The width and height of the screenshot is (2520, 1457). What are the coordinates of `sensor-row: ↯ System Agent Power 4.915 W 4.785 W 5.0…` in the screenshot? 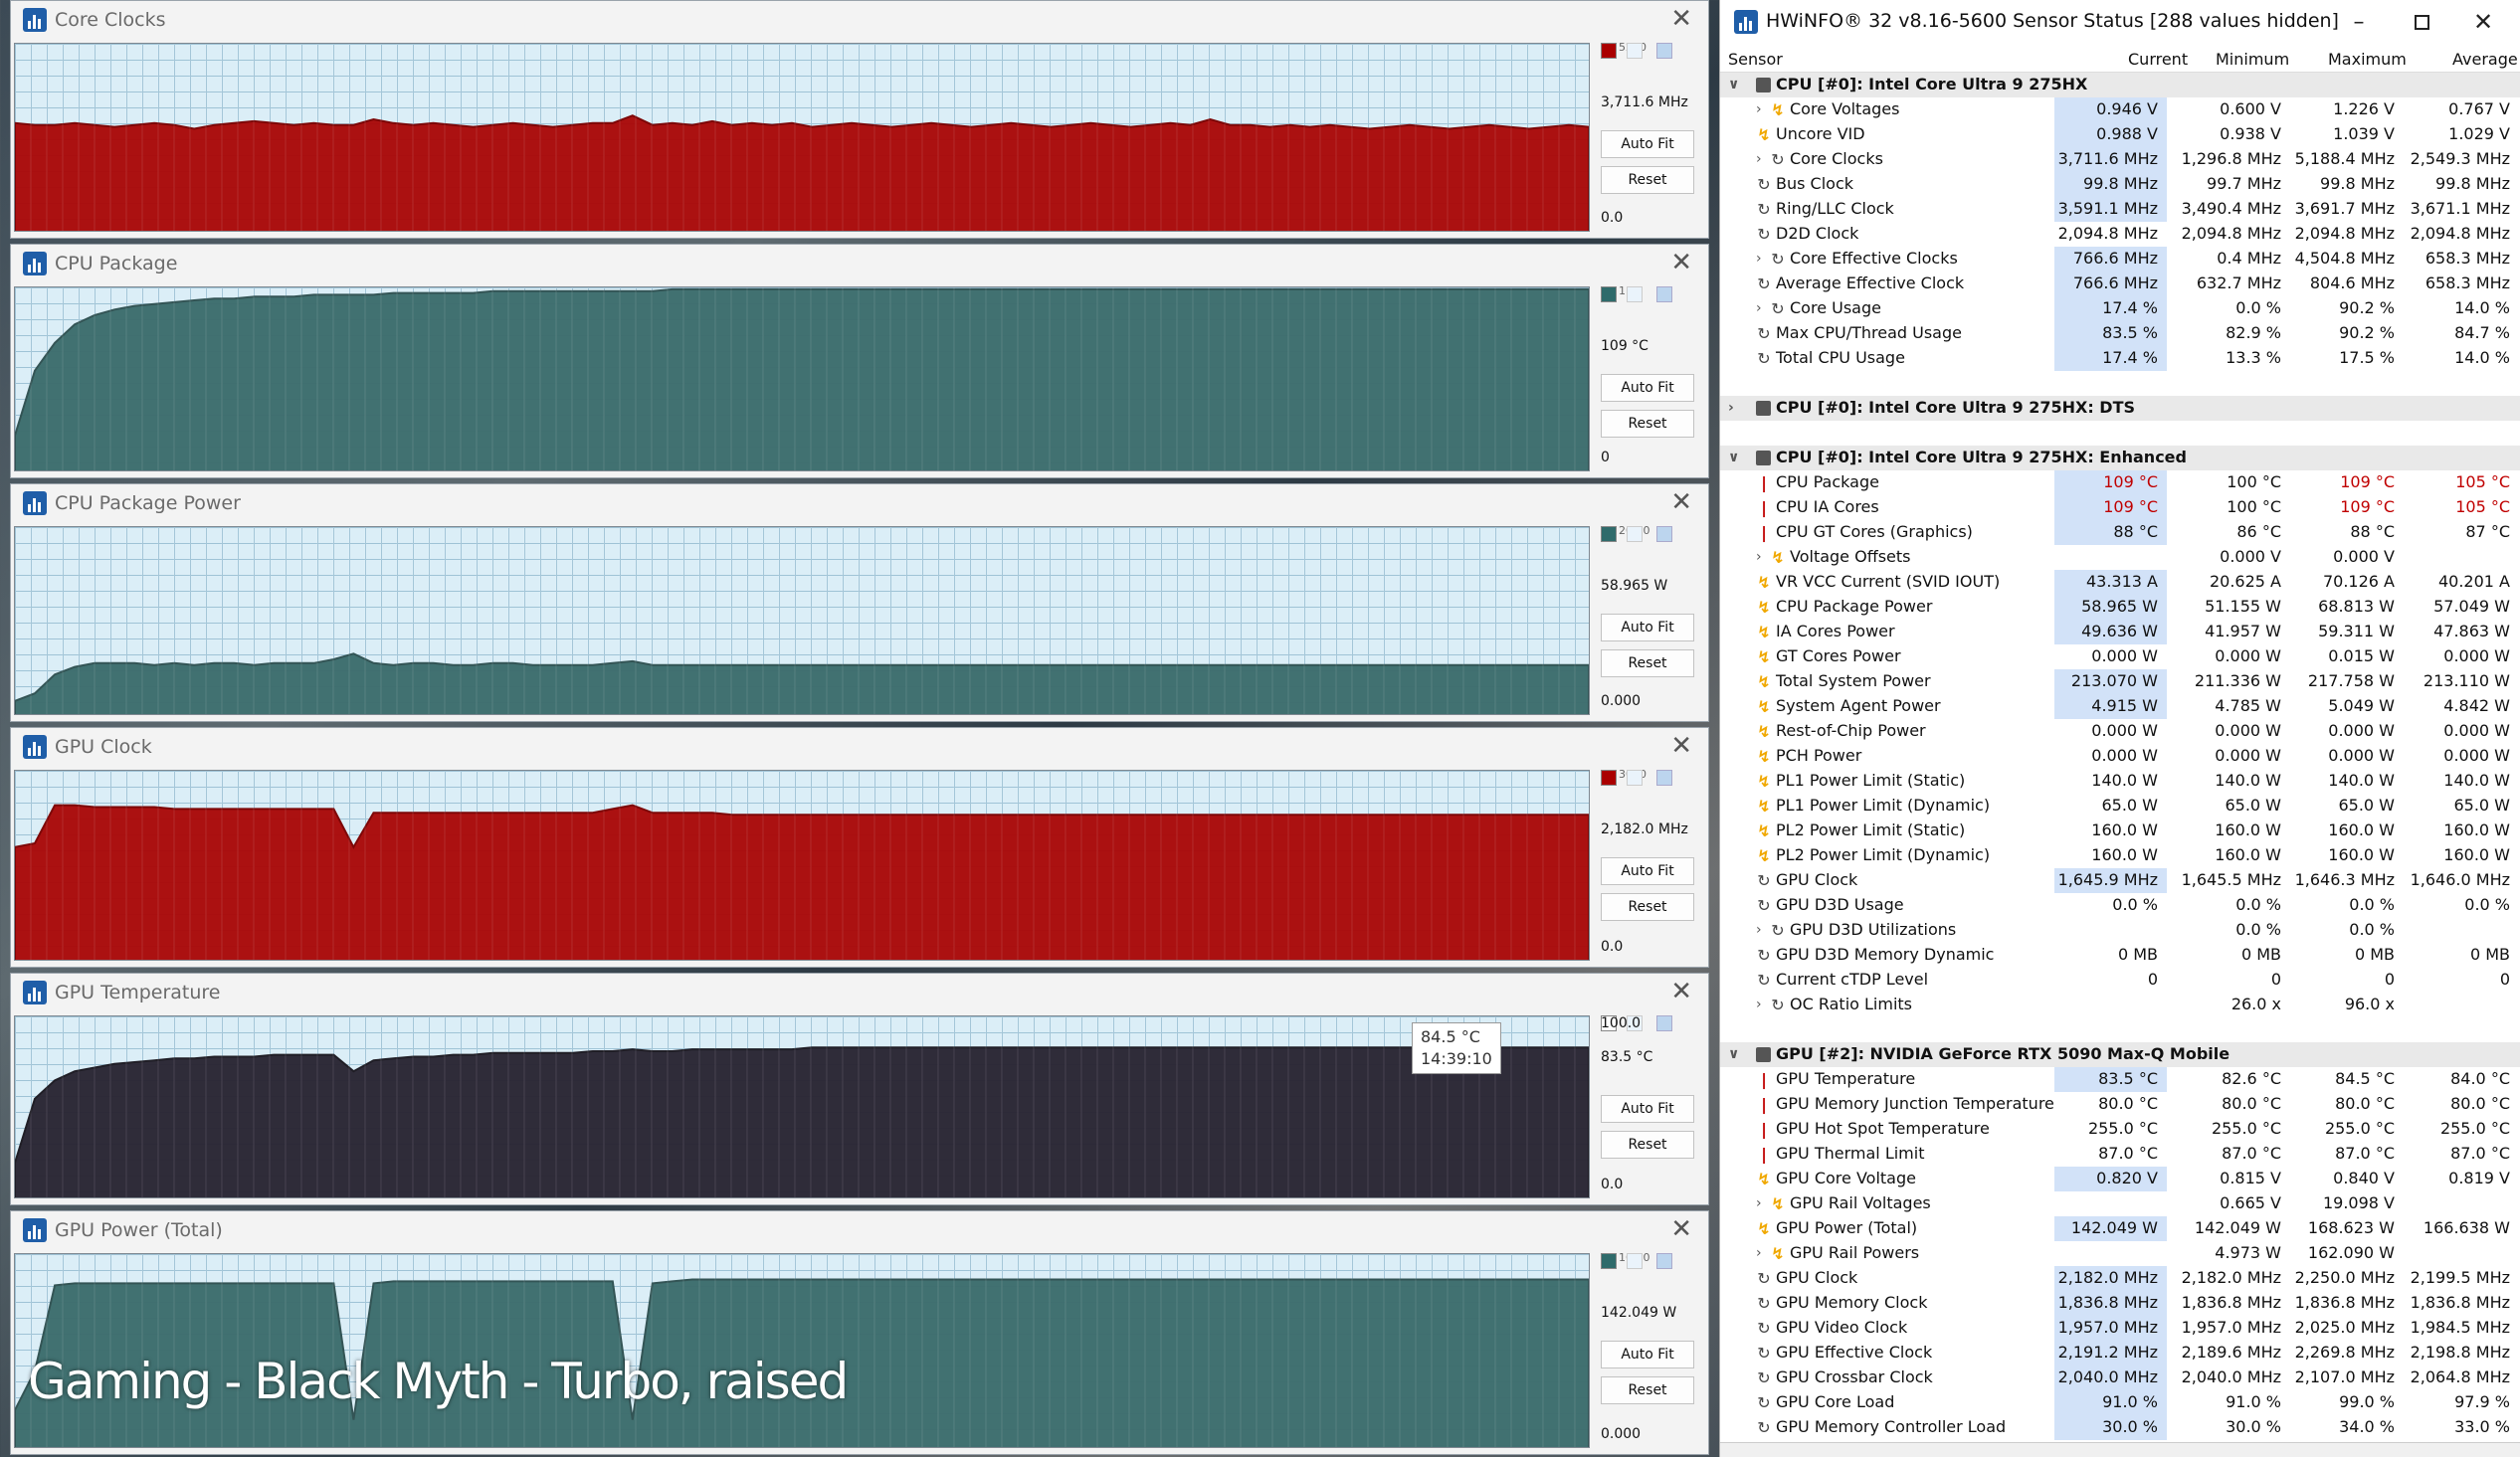 It's located at (2120, 706).